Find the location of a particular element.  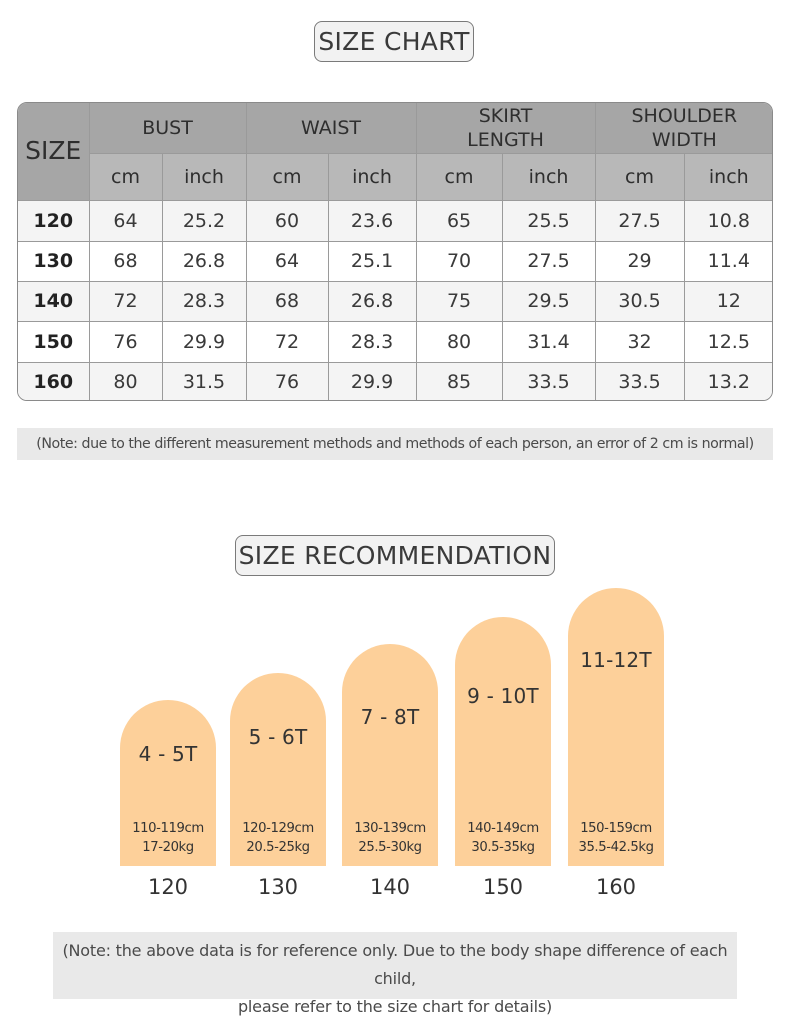

table-row: 140 72 28.3 68 26.8 75 29.5 30.5 12 is located at coordinates (395, 301).